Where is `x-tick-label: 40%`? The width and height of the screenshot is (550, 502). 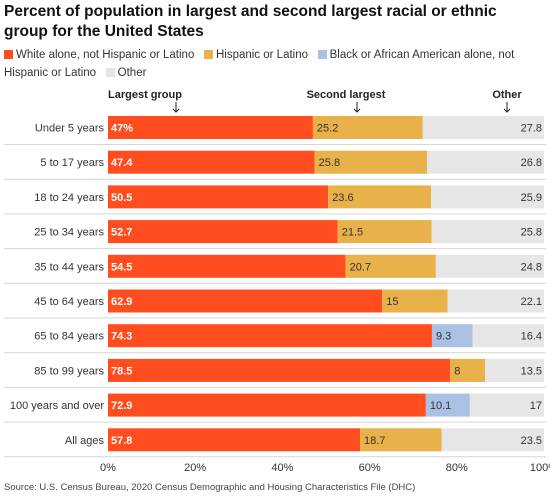 x-tick-label: 40% is located at coordinates (282, 468).